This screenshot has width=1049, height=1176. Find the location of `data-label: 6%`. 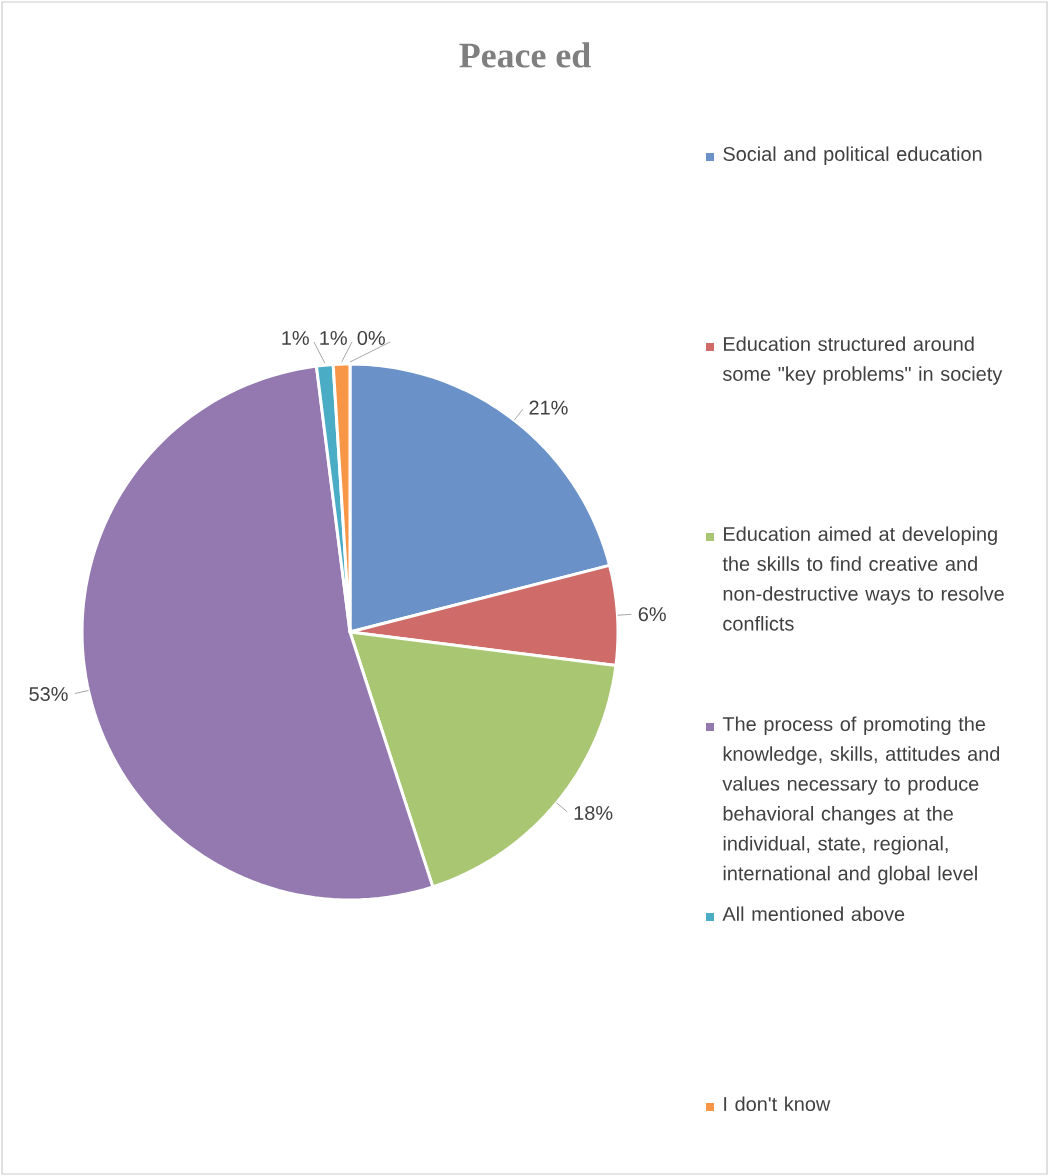

data-label: 6% is located at coordinates (652, 614).